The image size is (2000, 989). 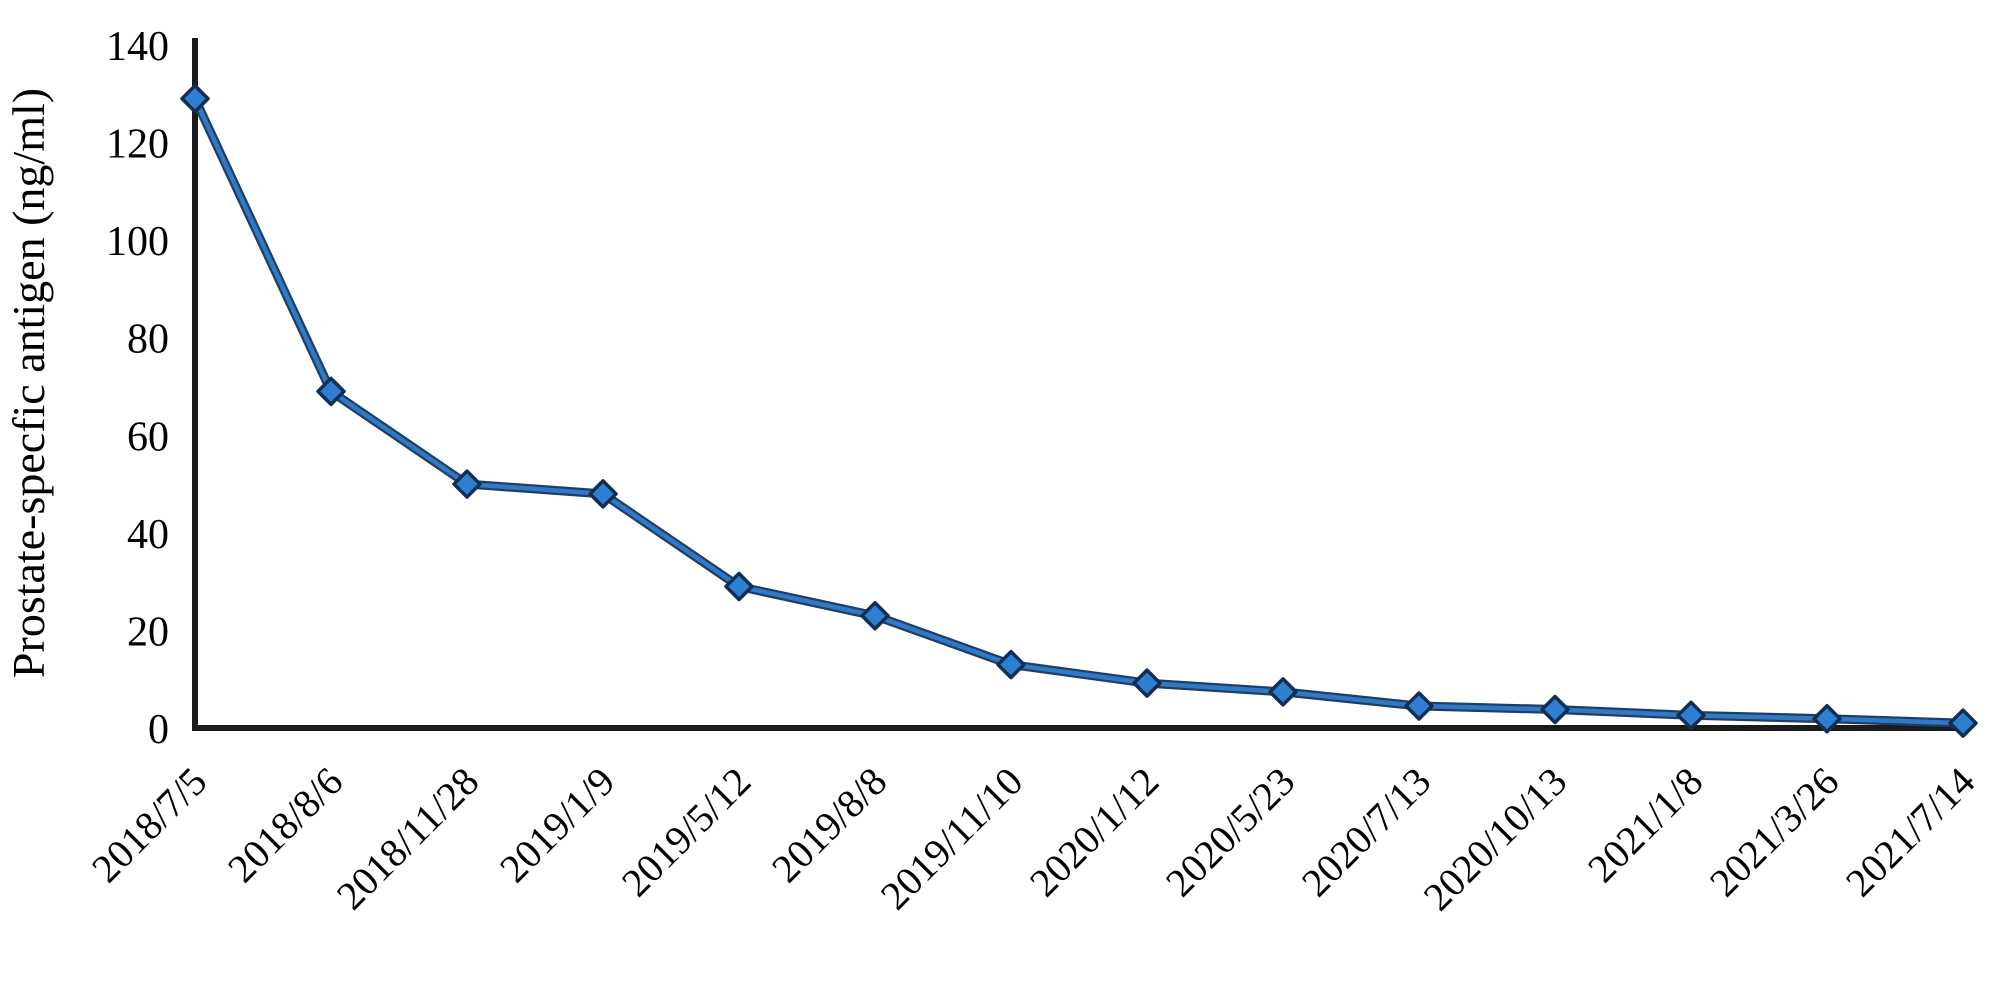 What do you see at coordinates (148, 340) in the screenshot?
I see `y-tick-label: 80` at bounding box center [148, 340].